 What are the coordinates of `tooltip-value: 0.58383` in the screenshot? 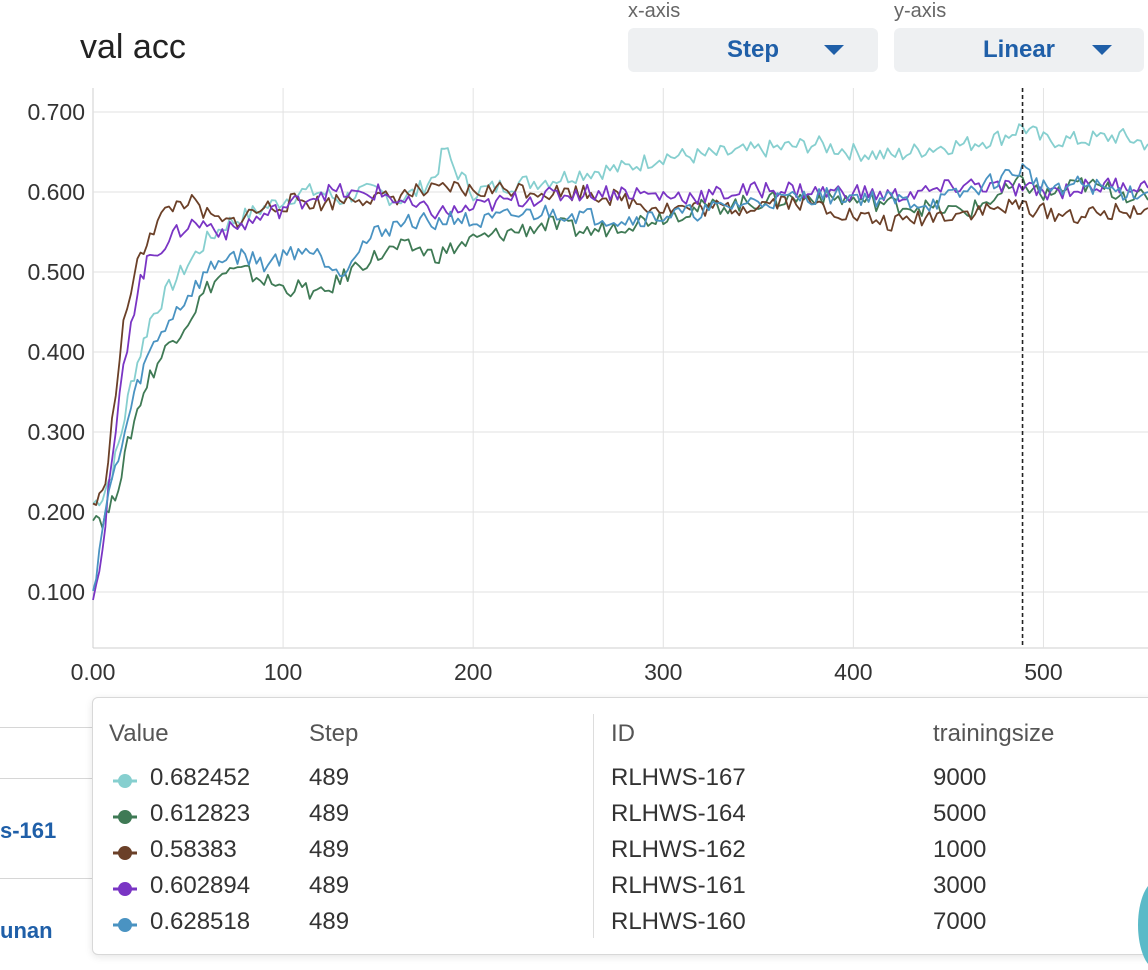 It's located at (193, 849).